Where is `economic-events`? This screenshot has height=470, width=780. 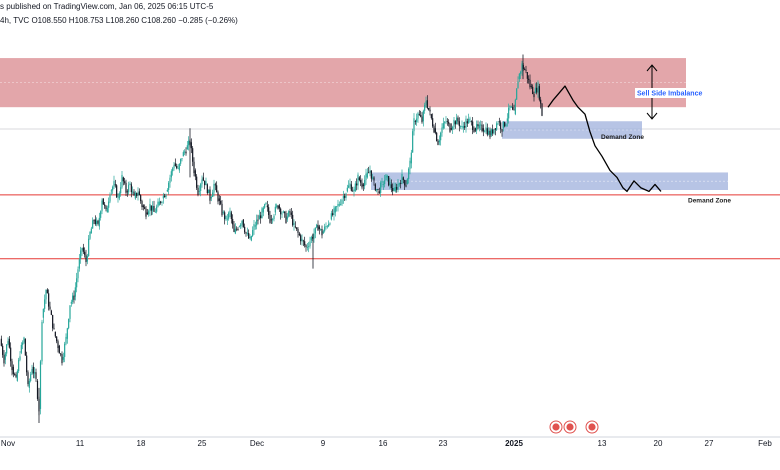
economic-events is located at coordinates (574, 427).